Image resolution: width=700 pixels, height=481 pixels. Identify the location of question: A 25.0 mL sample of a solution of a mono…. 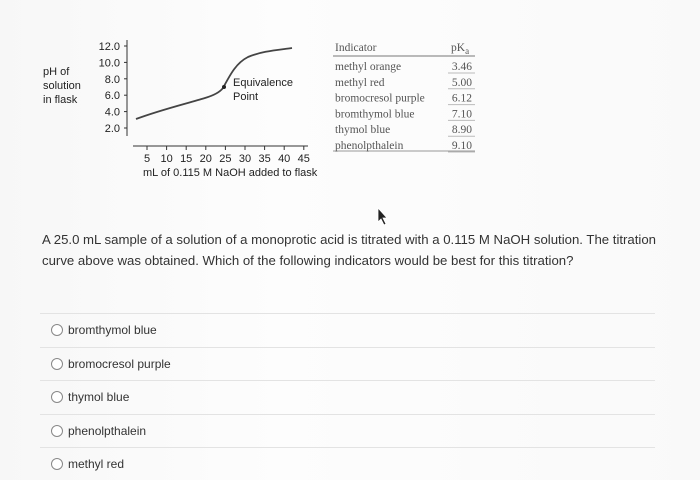
(349, 250).